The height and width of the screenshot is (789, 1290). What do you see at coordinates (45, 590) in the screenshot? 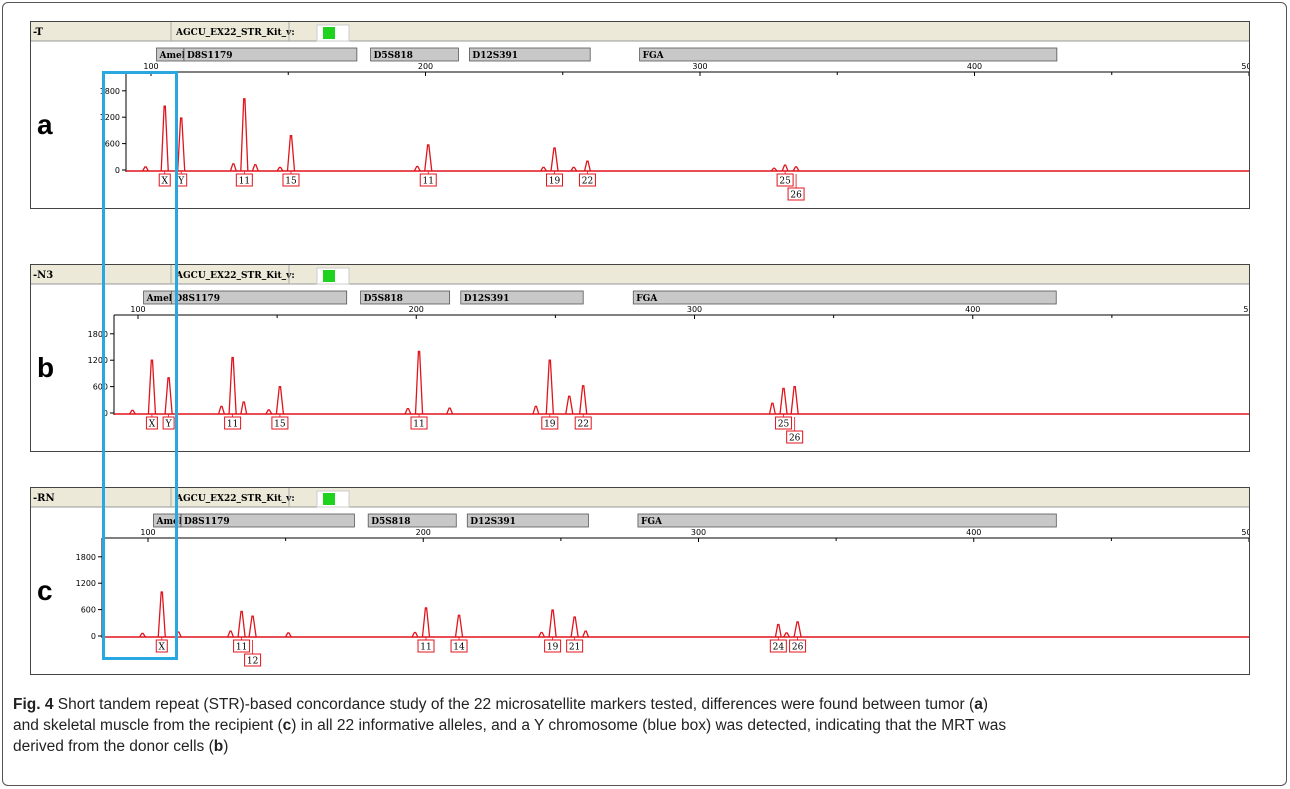
I see `panel-letter: c` at bounding box center [45, 590].